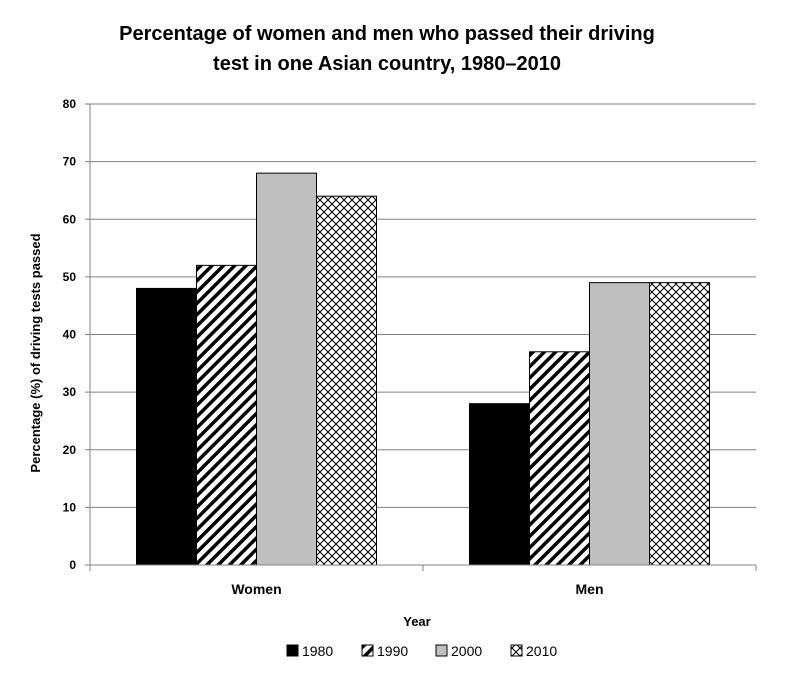 The height and width of the screenshot is (680, 798). What do you see at coordinates (70, 219) in the screenshot?
I see `y-tick-label: 60` at bounding box center [70, 219].